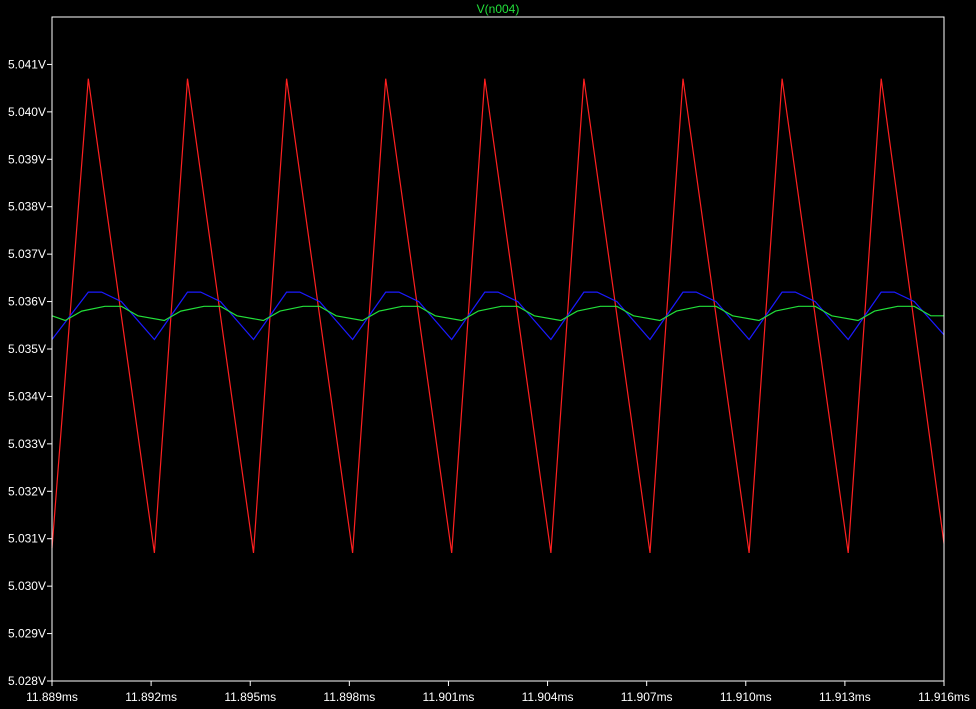 The height and width of the screenshot is (709, 976). I want to click on x-tick-label: 11.913ms, so click(845, 697).